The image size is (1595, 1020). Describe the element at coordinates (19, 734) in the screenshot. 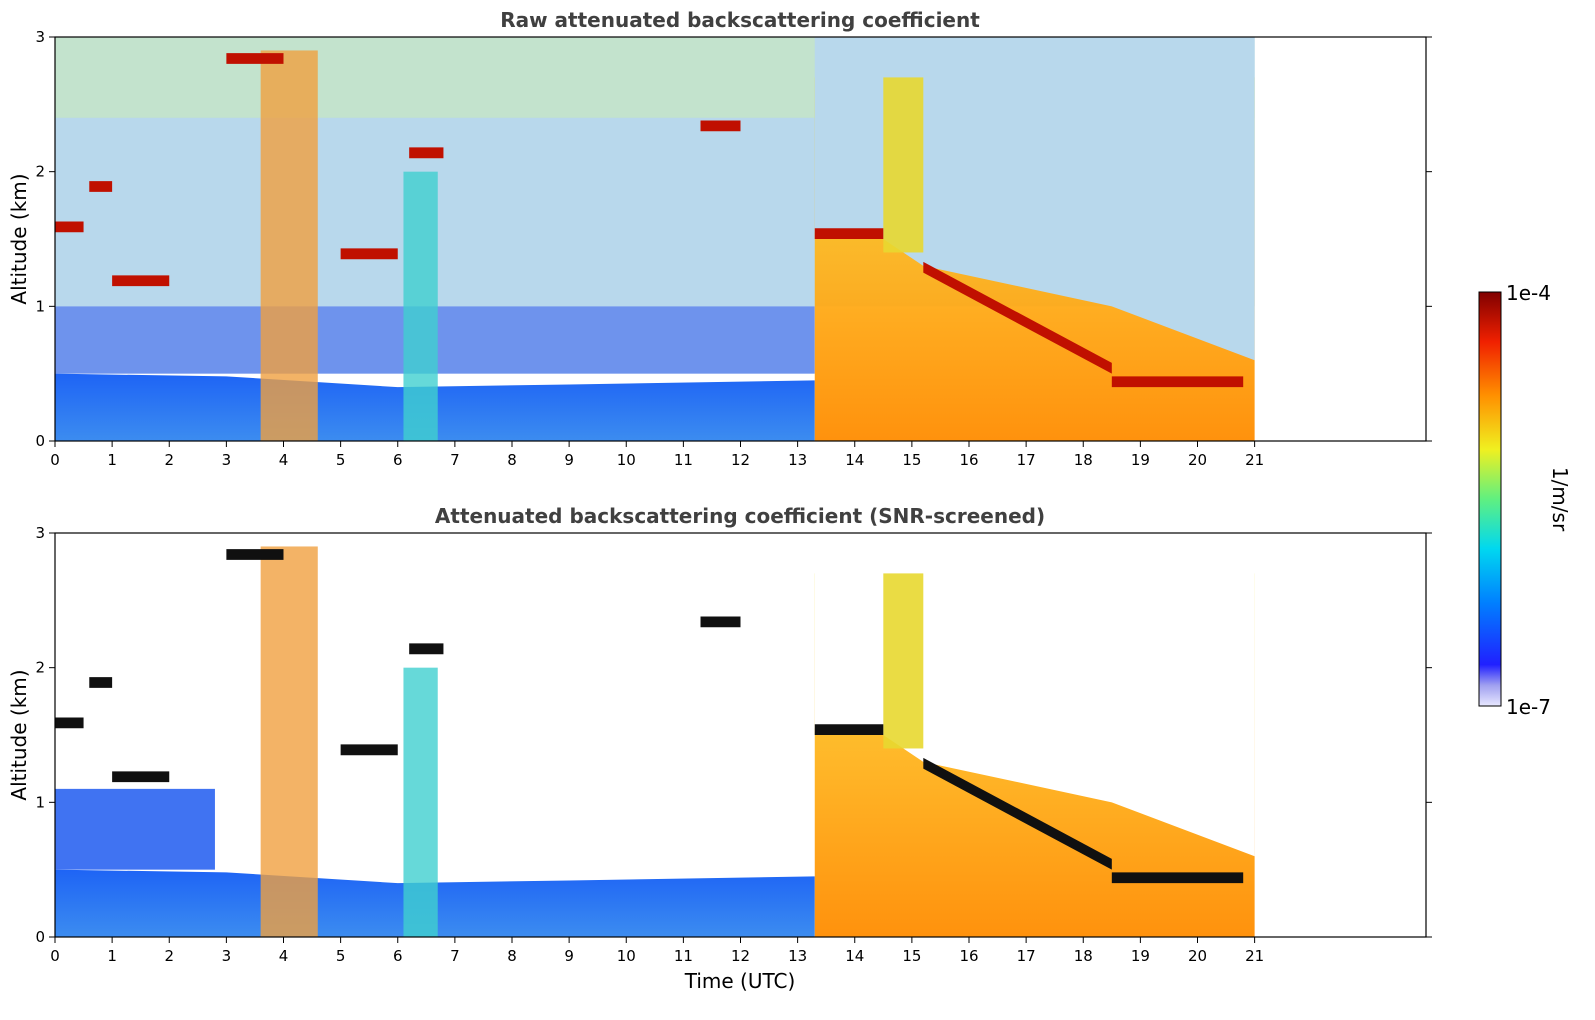

I see `panel-2-y-label: Altitude (km)` at that location.